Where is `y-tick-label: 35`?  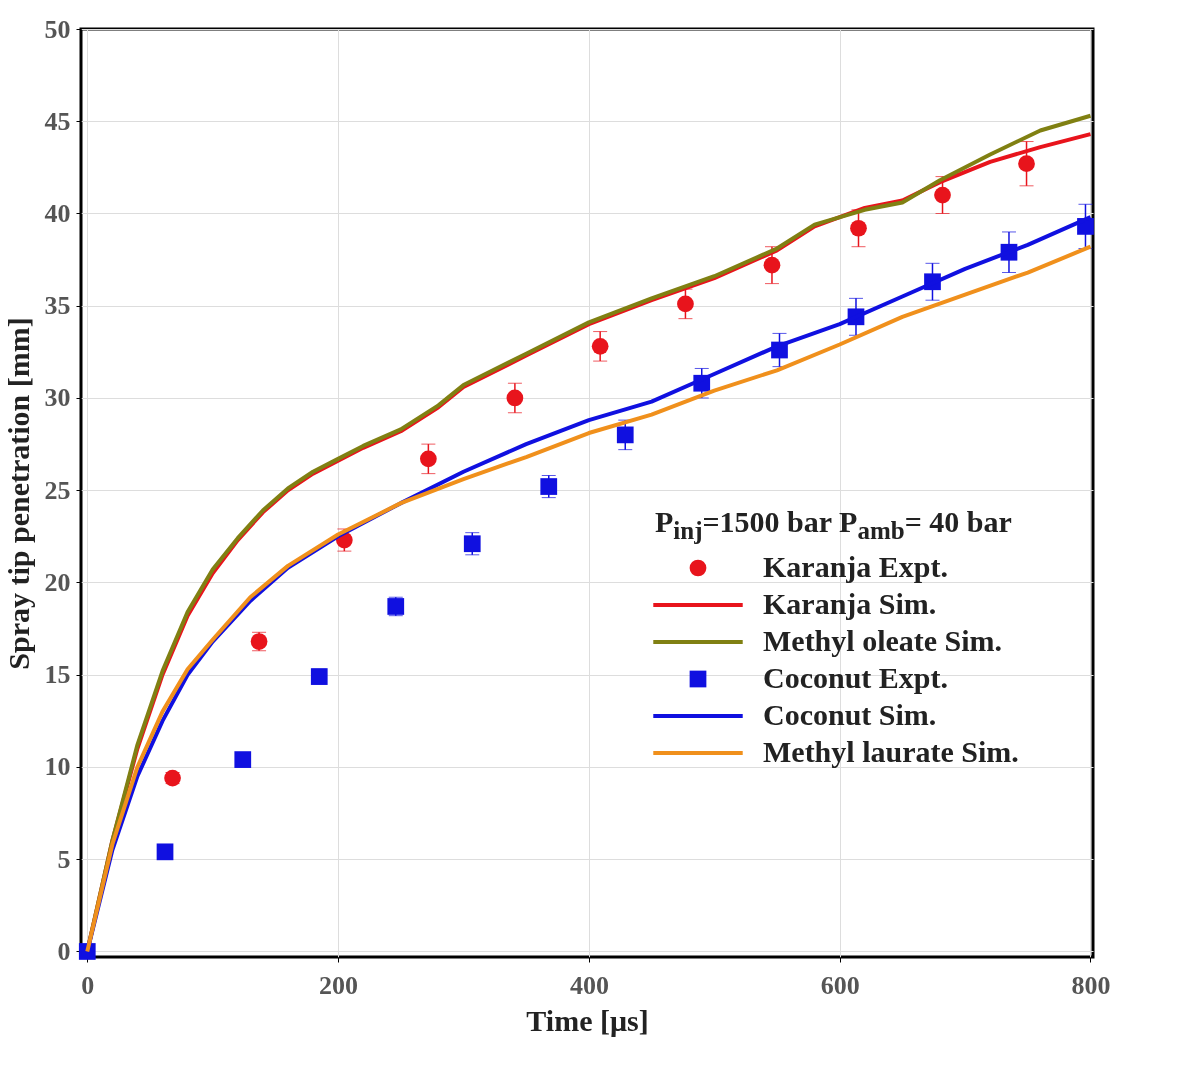 y-tick-label: 35 is located at coordinates (57, 306).